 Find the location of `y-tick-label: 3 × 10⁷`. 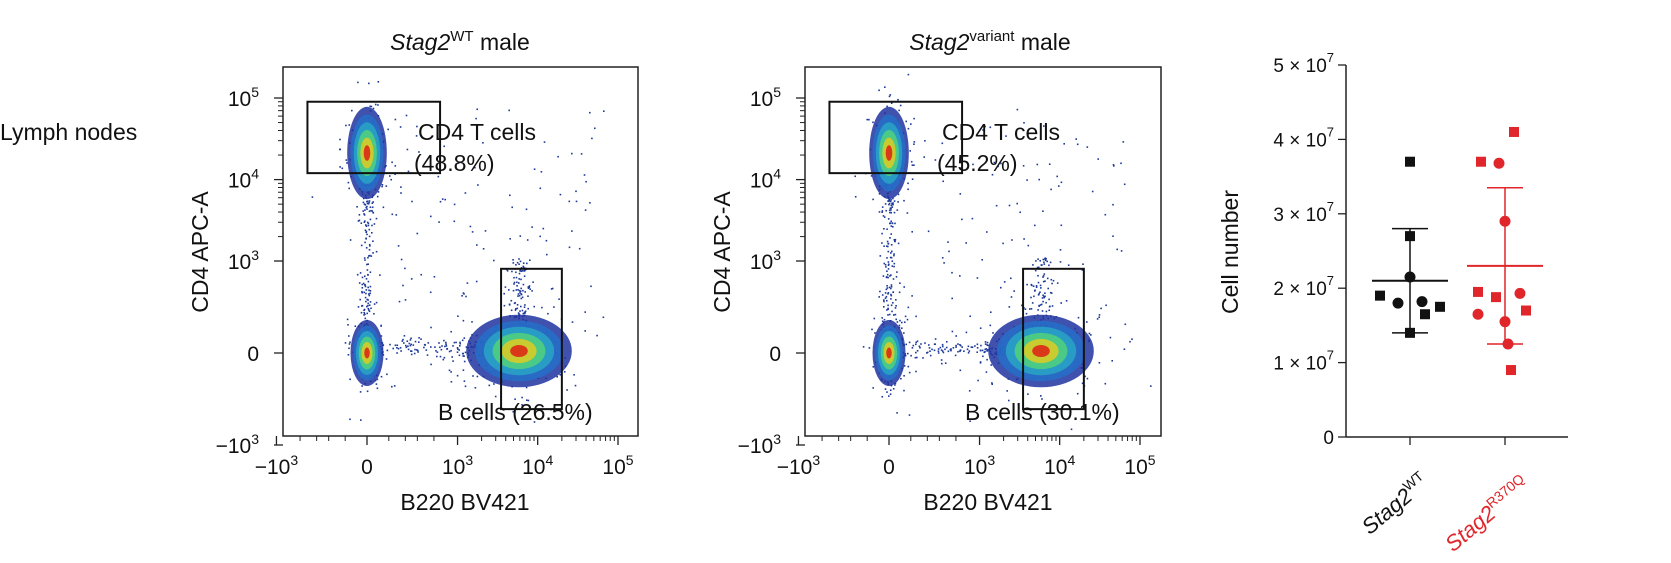

y-tick-label: 3 × 10⁷ is located at coordinates (1303, 212).